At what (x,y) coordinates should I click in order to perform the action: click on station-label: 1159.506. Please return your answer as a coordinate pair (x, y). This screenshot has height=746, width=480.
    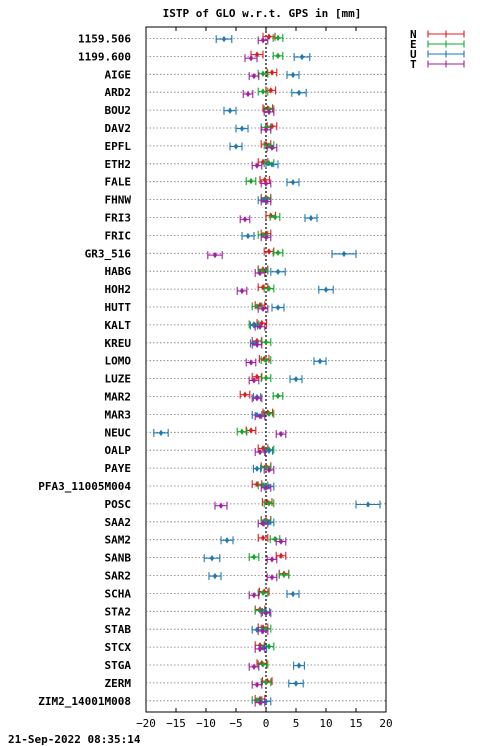
    Looking at the image, I should click on (104, 39).